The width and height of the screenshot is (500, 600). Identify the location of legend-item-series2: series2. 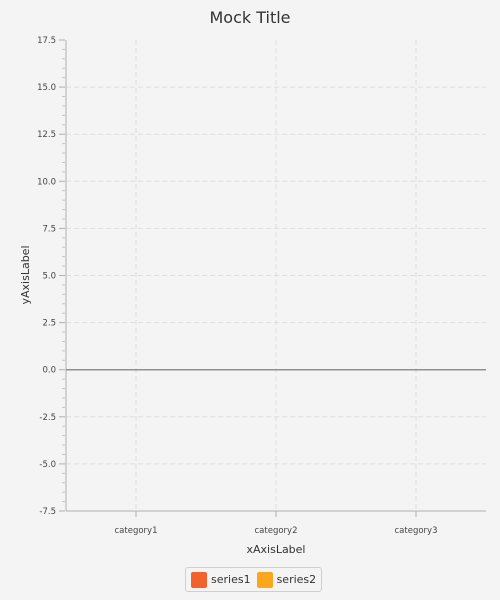
(286, 579).